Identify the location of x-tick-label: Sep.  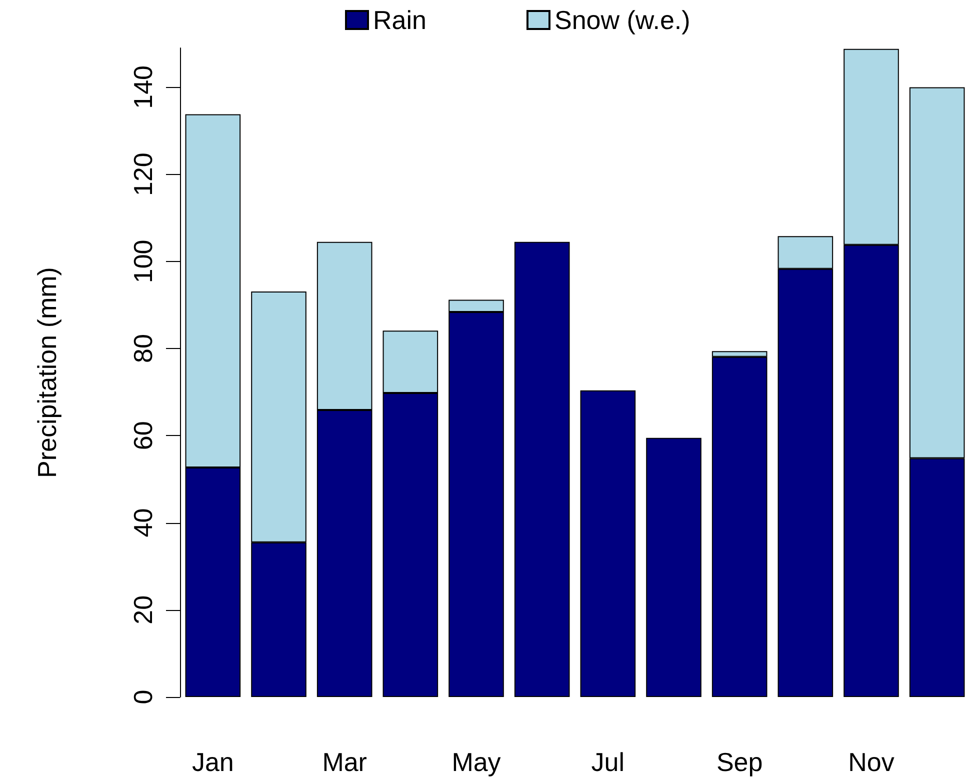
(739, 762).